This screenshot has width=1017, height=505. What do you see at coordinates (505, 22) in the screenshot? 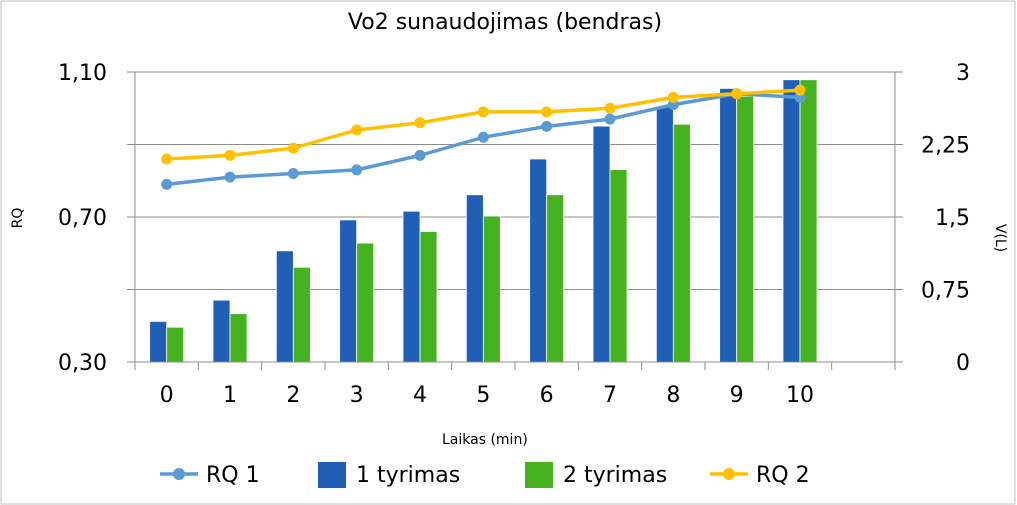
I see `chart-title: Vo2 sunaudojimas (bendras)` at bounding box center [505, 22].